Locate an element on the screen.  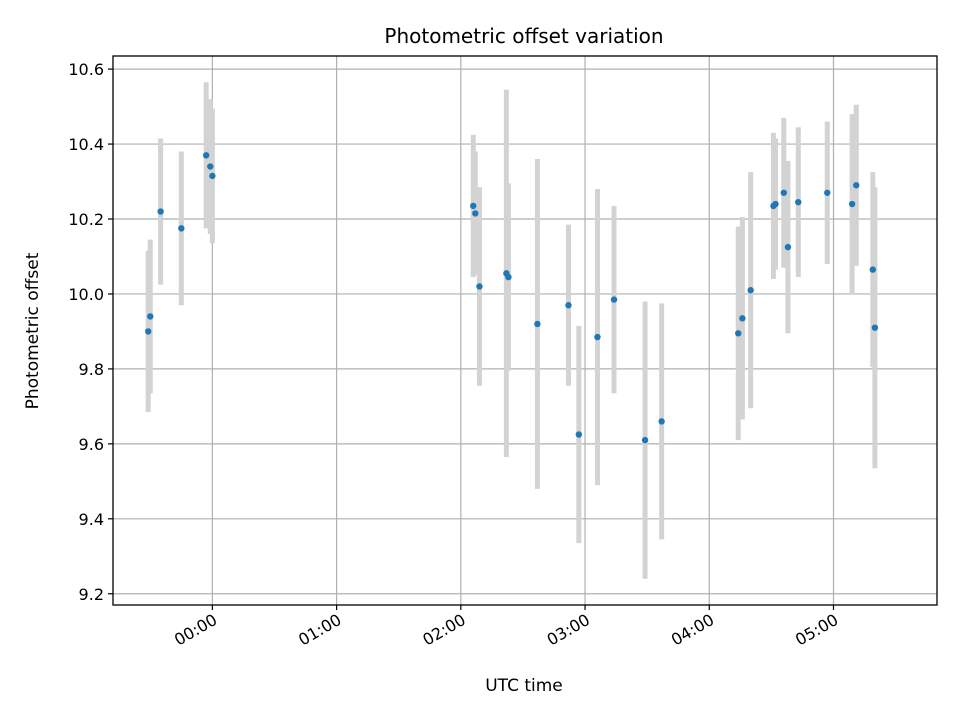
y-axis-label: Photometric offset is located at coordinates (33, 330).